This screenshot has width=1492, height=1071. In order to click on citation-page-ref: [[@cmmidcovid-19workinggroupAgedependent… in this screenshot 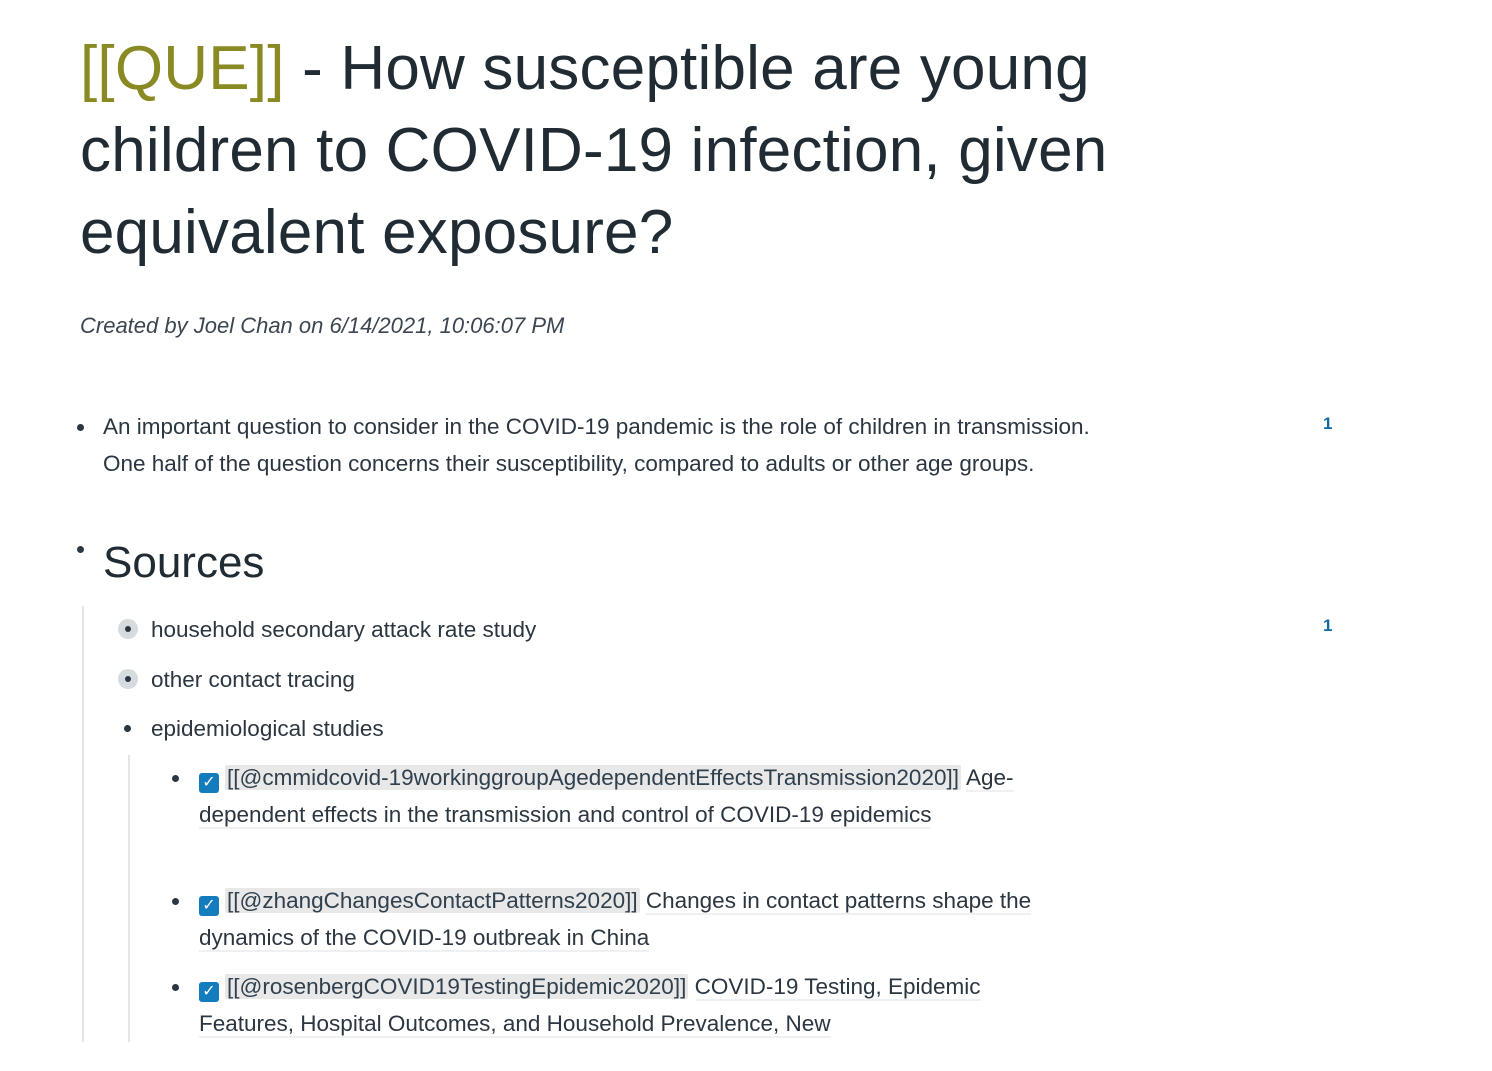, I will do `click(593, 777)`.